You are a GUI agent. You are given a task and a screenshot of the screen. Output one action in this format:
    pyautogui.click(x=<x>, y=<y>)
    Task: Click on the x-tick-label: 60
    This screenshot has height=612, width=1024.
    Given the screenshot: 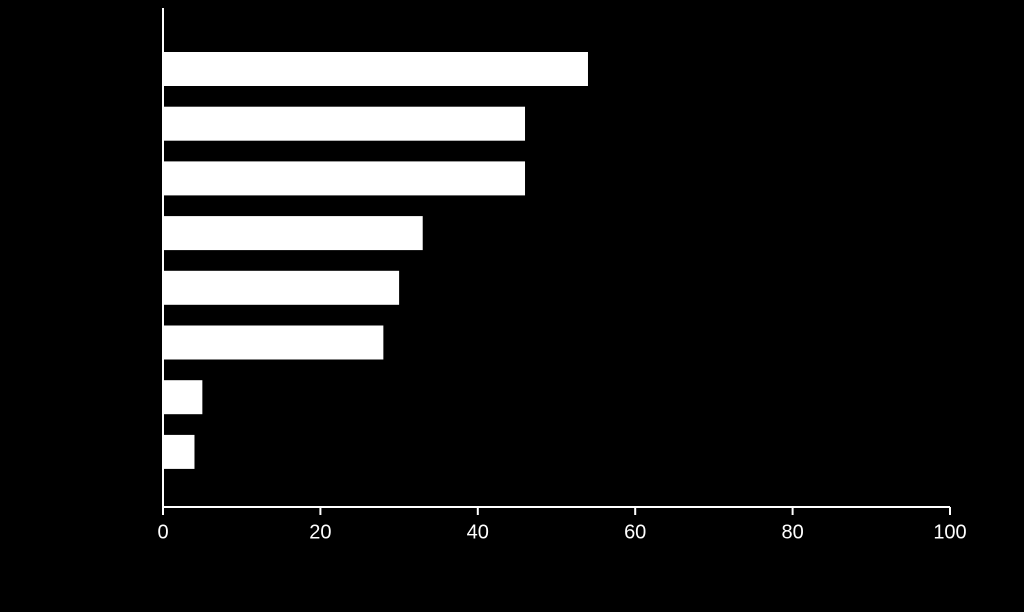 What is the action you would take?
    pyautogui.click(x=635, y=532)
    